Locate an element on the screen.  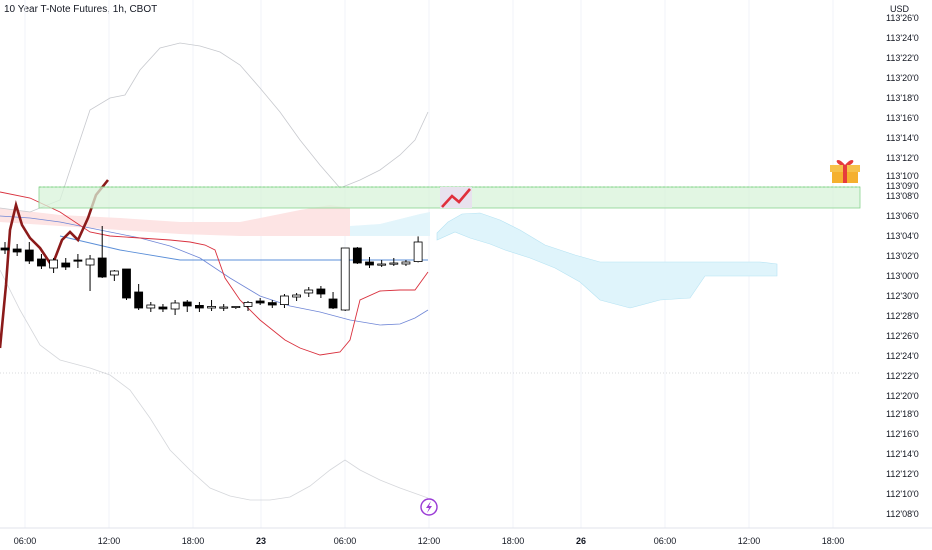
currency-label: USD is located at coordinates (900, 9).